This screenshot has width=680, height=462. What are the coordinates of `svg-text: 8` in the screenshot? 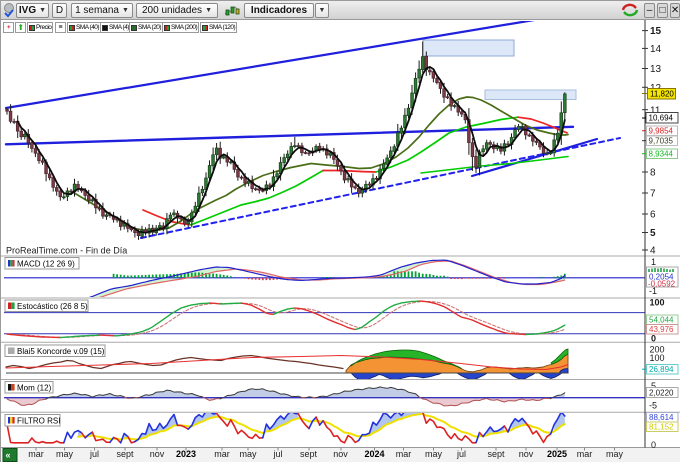 It's located at (653, 173).